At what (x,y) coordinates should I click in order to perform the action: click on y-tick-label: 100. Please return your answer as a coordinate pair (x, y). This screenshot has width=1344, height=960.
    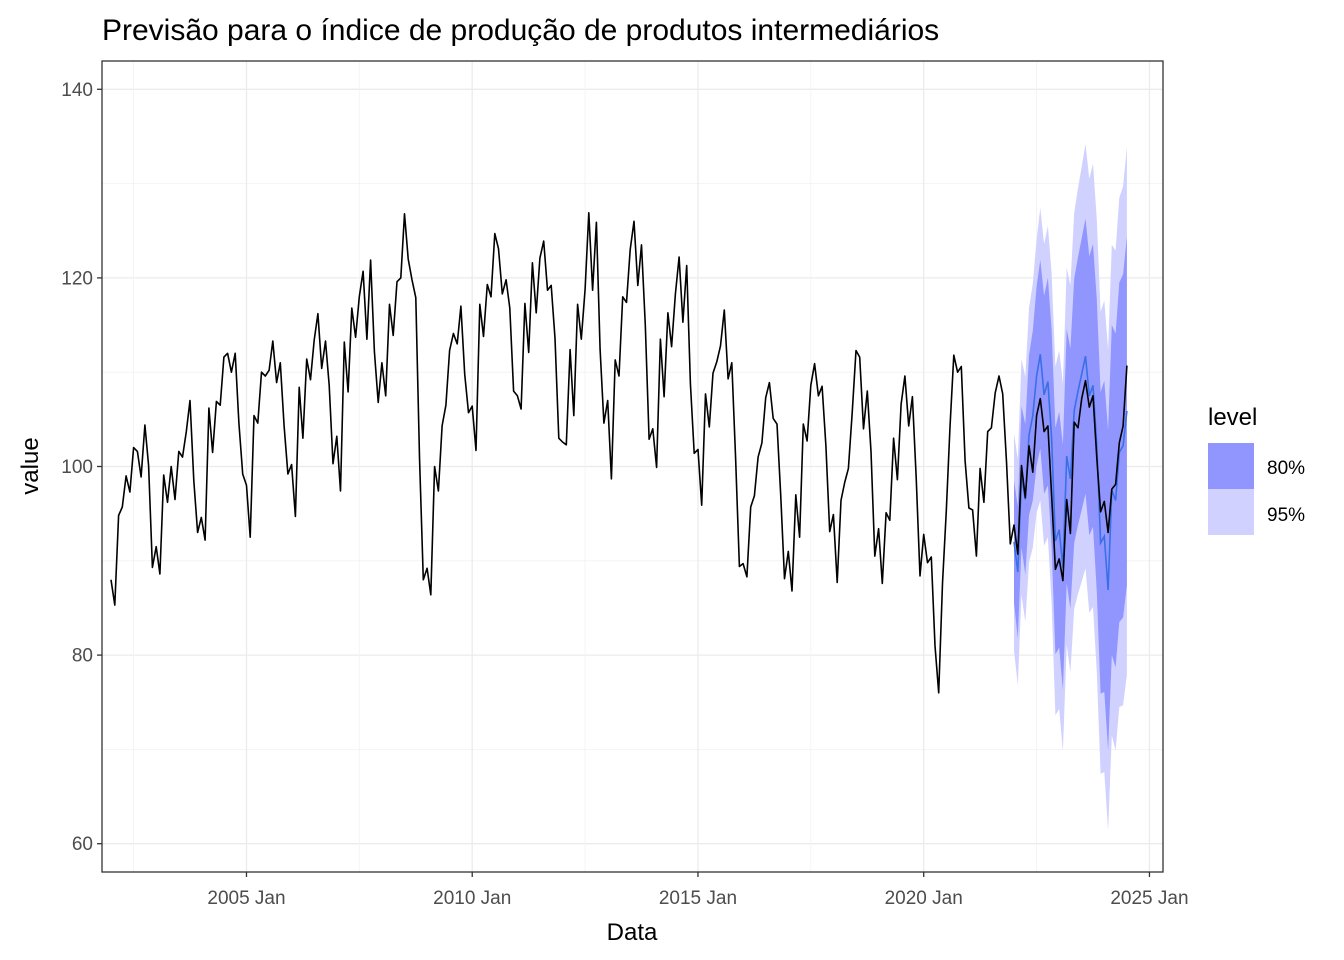
    Looking at the image, I should click on (77, 467).